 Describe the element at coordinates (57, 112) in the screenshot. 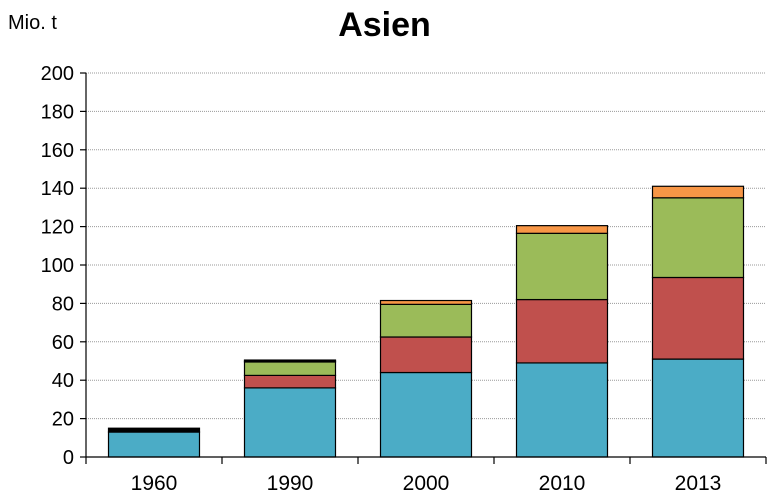

I see `y-tick-label: 180` at that location.